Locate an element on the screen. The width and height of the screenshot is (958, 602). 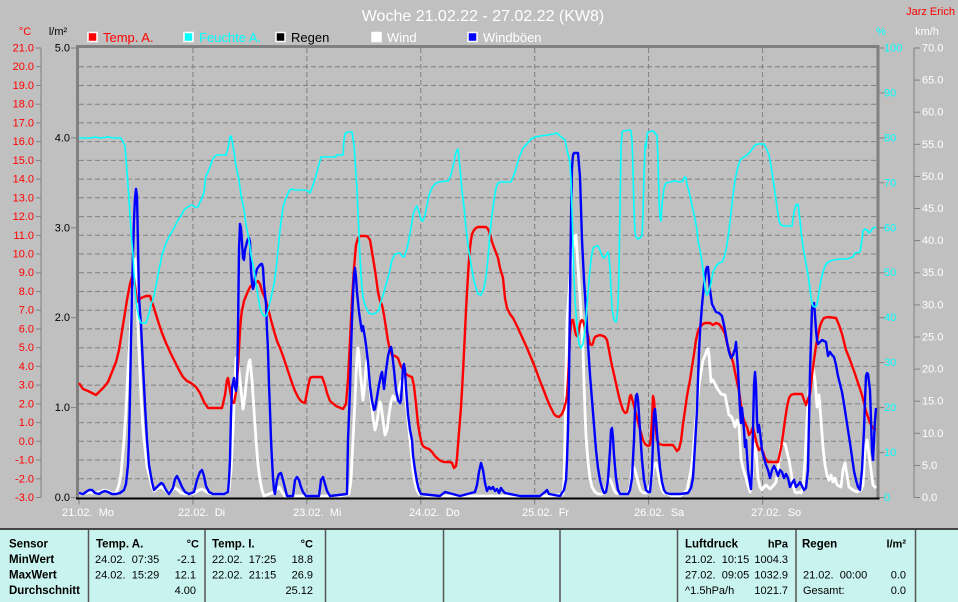
svg-text: 40 is located at coordinates (890, 318).